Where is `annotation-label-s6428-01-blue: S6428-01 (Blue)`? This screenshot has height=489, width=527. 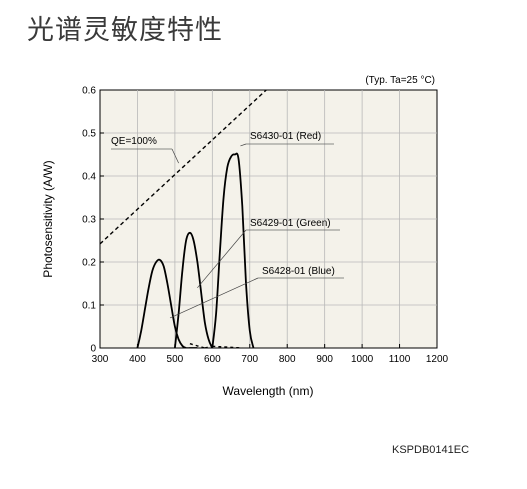
annotation-label-s6428-01-blue: S6428-01 (Blue) is located at coordinates (298, 271).